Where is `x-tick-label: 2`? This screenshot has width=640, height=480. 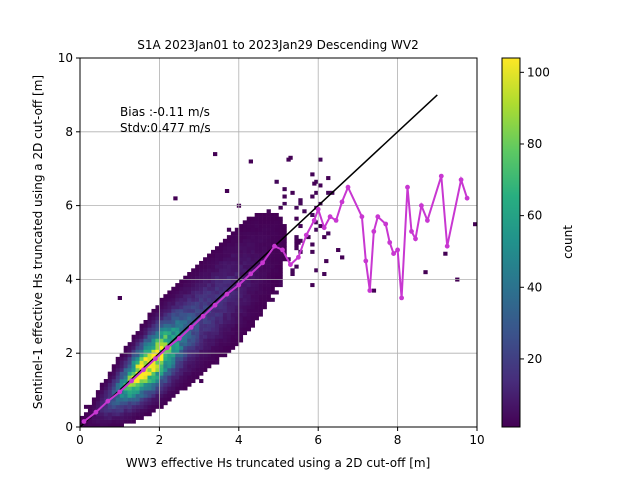 x-tick-label: 2 is located at coordinates (160, 440).